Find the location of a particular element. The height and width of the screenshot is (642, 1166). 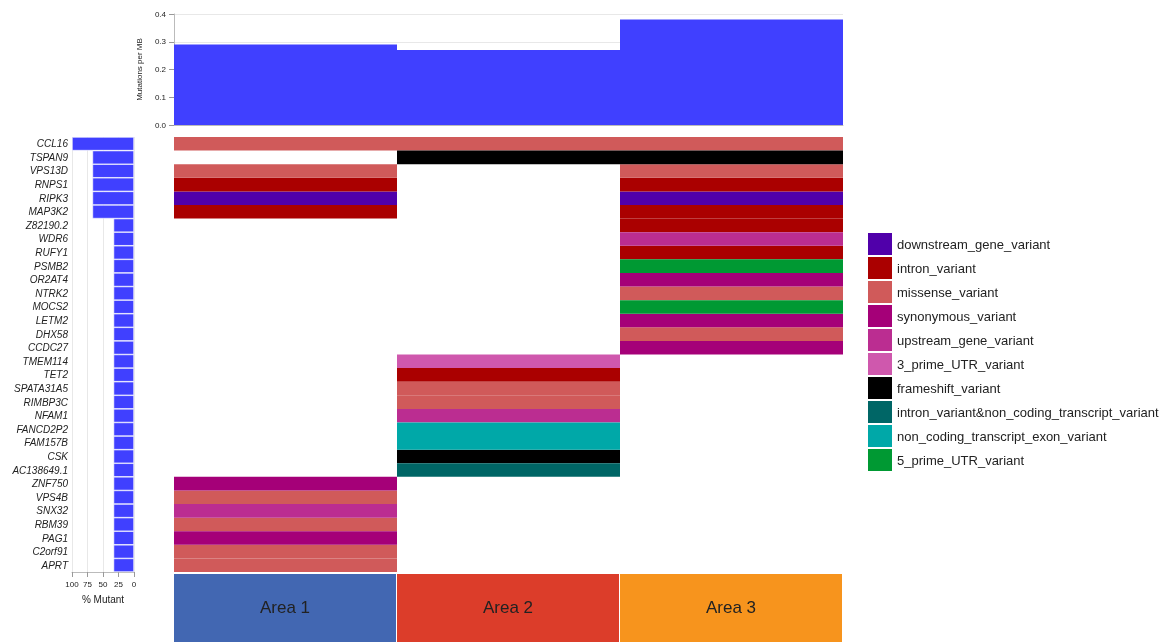

y-tick-label: FANCD2P2 is located at coordinates (42, 429).